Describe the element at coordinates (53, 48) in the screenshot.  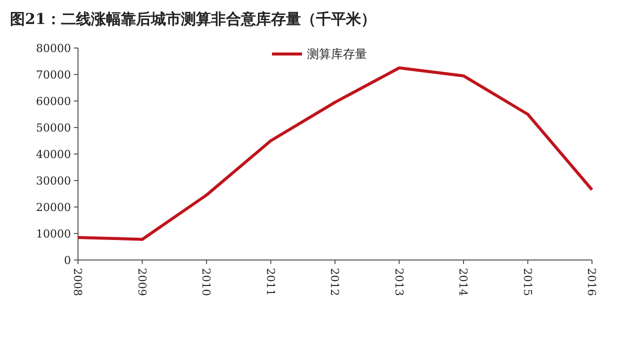
I see `y-tick-label: 80000` at that location.